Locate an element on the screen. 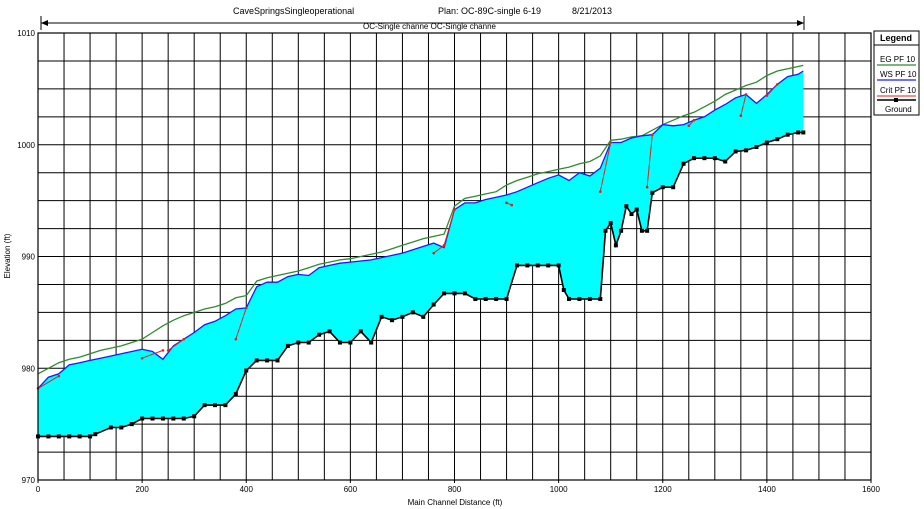 The image size is (924, 509). y-tick-label: 1010 is located at coordinates (26, 33).